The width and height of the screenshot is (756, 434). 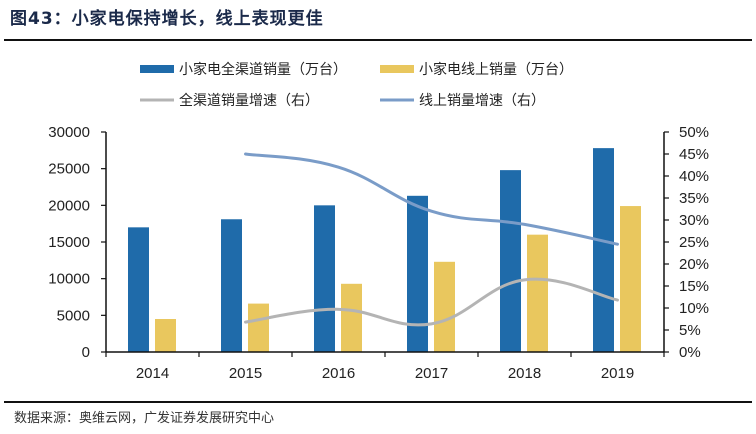 I want to click on legend-label: 线上销量增速（右）, so click(x=482, y=101).